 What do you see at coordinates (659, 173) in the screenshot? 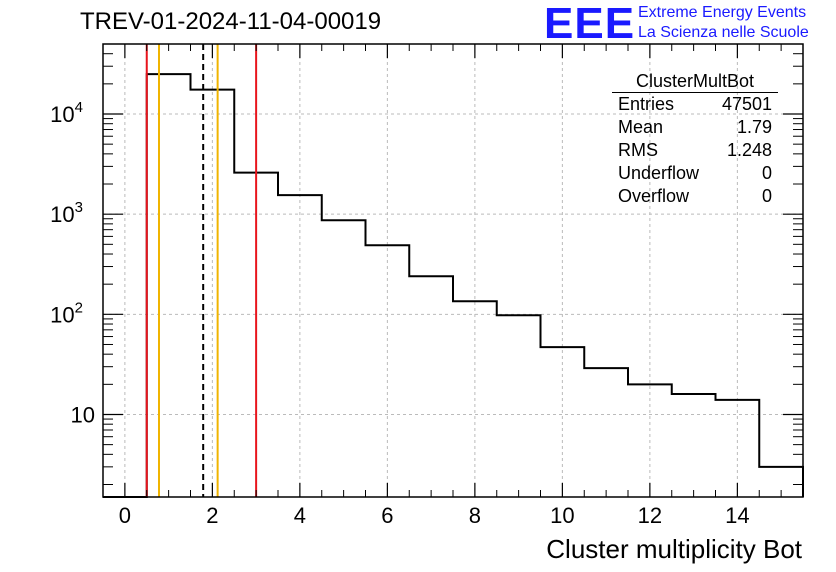
I see `stats-label: Underflow` at bounding box center [659, 173].